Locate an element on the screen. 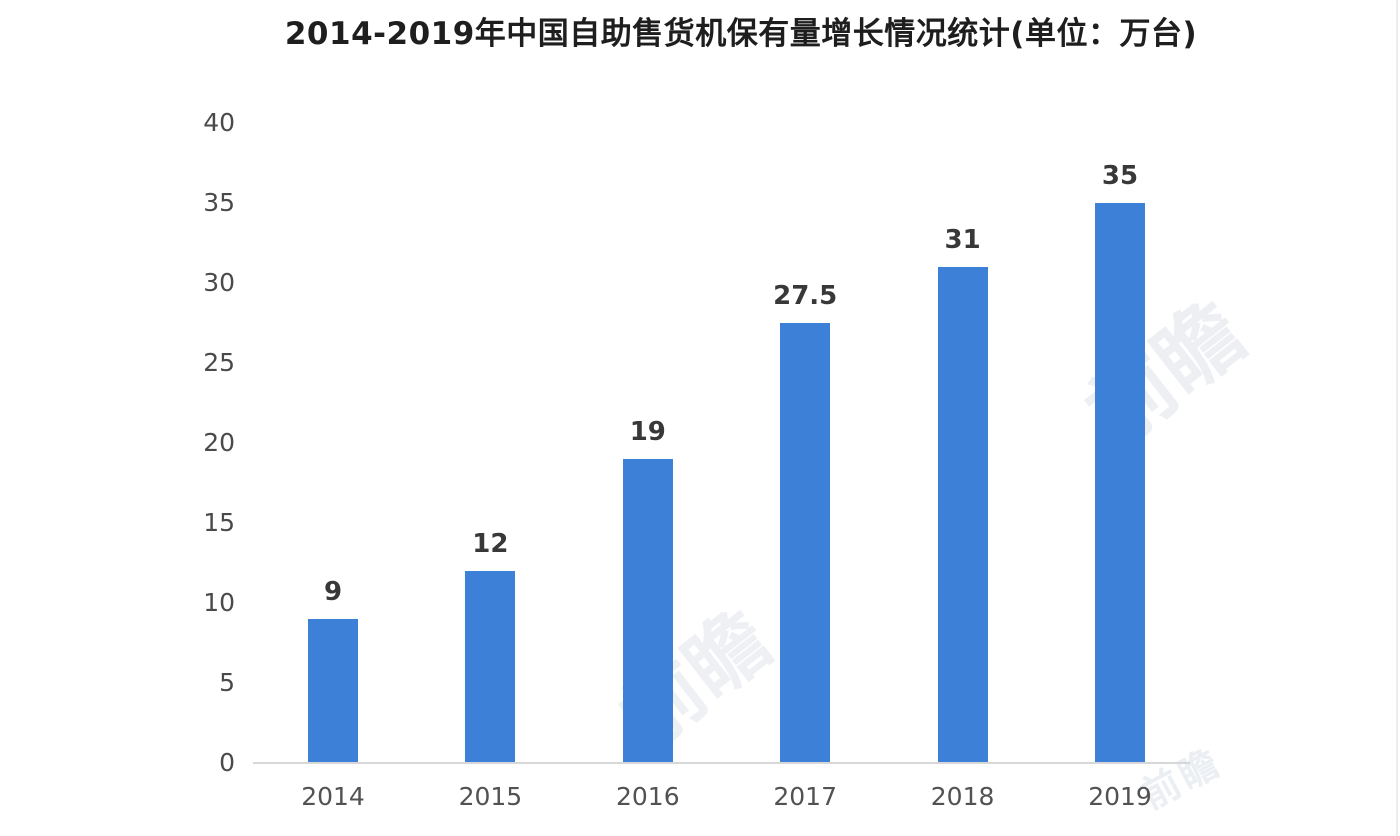 The height and width of the screenshot is (836, 1400). bar-value-label-2019: 35 is located at coordinates (1120, 176).